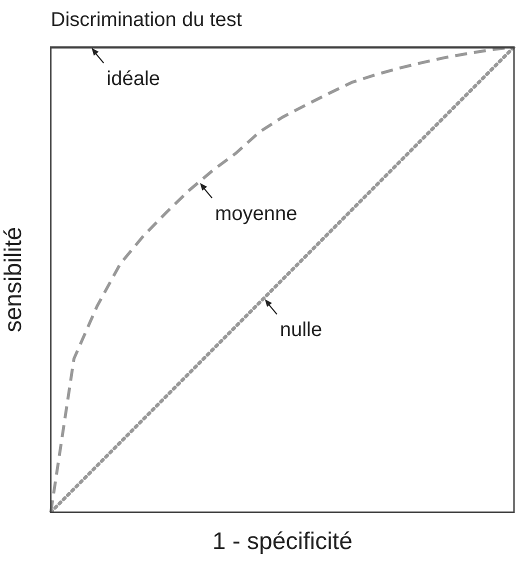 Image resolution: width=516 pixels, height=561 pixels. What do you see at coordinates (14, 279) in the screenshot?
I see `y-axis-title: sensibilité` at bounding box center [14, 279].